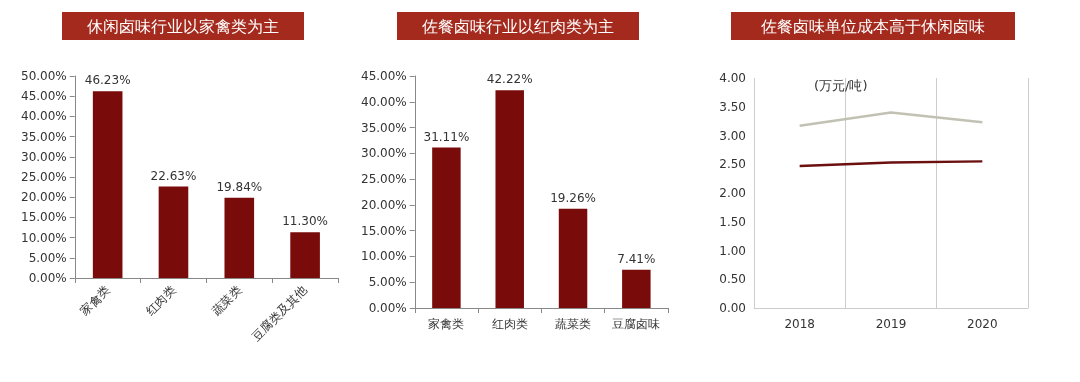 Image resolution: width=1080 pixels, height=382 pixels. What do you see at coordinates (636, 324) in the screenshot?
I see `x-tick-label: 豆腐卤味` at bounding box center [636, 324].